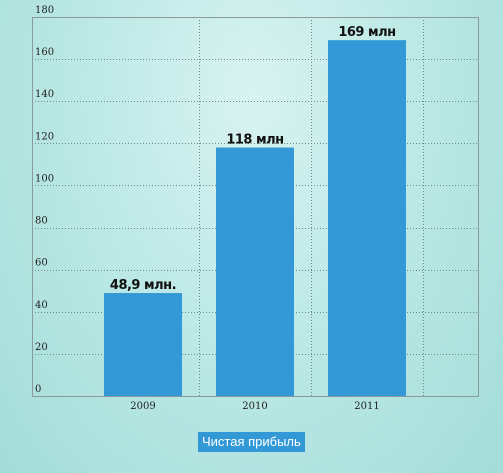 The image size is (503, 473). What do you see at coordinates (366, 32) in the screenshot?
I see `data-label-2011: 169 млн` at bounding box center [366, 32].